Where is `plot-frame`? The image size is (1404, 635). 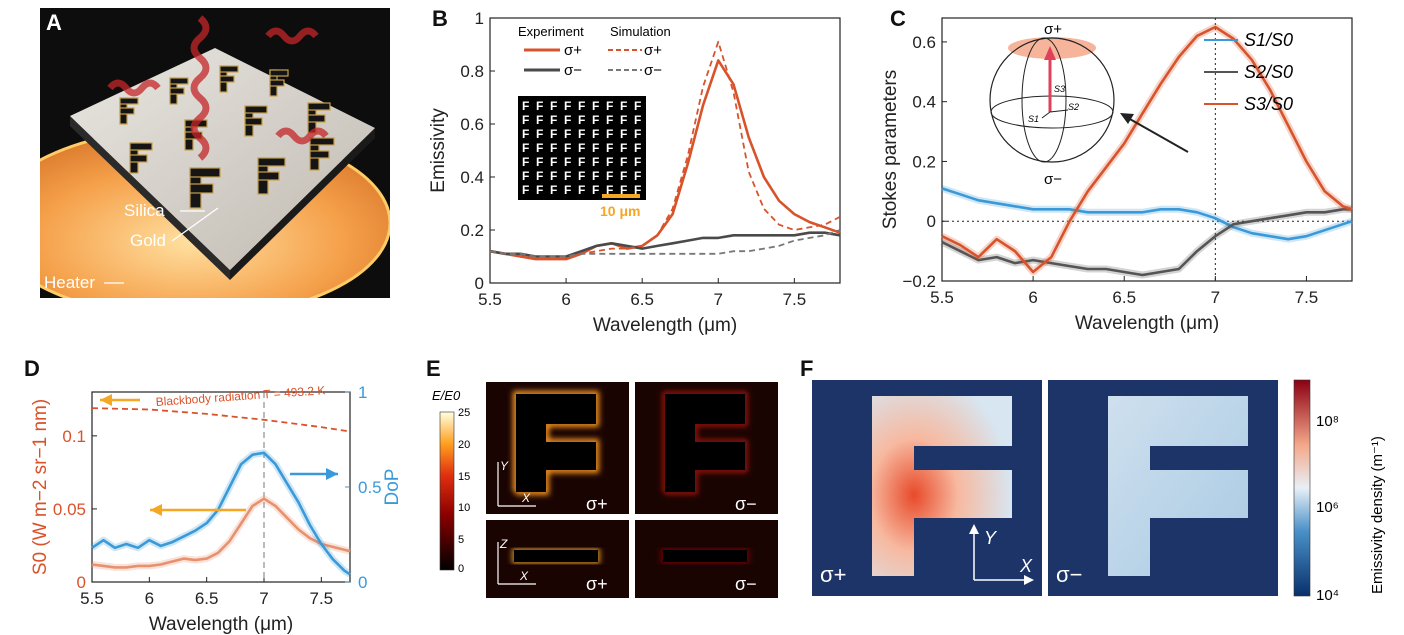
plot-frame is located at coordinates (665, 150).